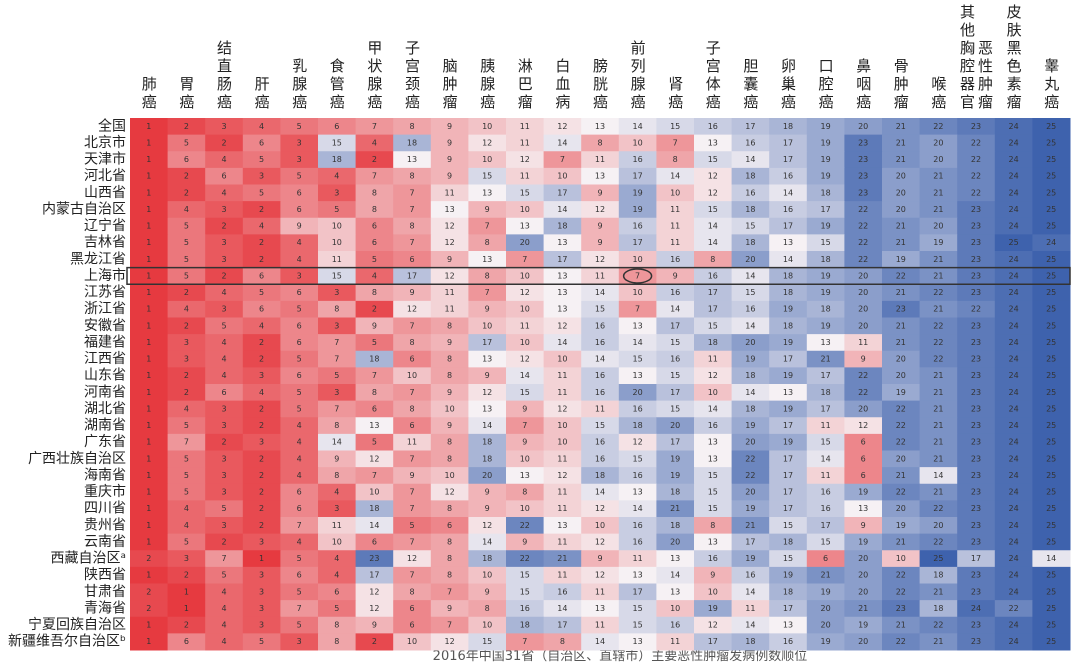 This screenshot has height=672, width=1080. Describe the element at coordinates (976, 425) in the screenshot. I see `cell-label: 23` at that location.